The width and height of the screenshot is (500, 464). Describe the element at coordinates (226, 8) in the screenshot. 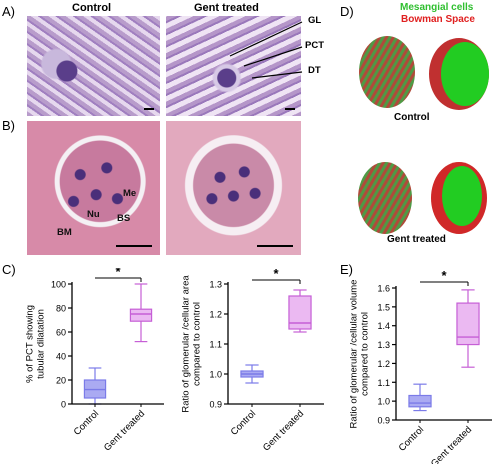

I see `gent-title: Gent treated` at that location.